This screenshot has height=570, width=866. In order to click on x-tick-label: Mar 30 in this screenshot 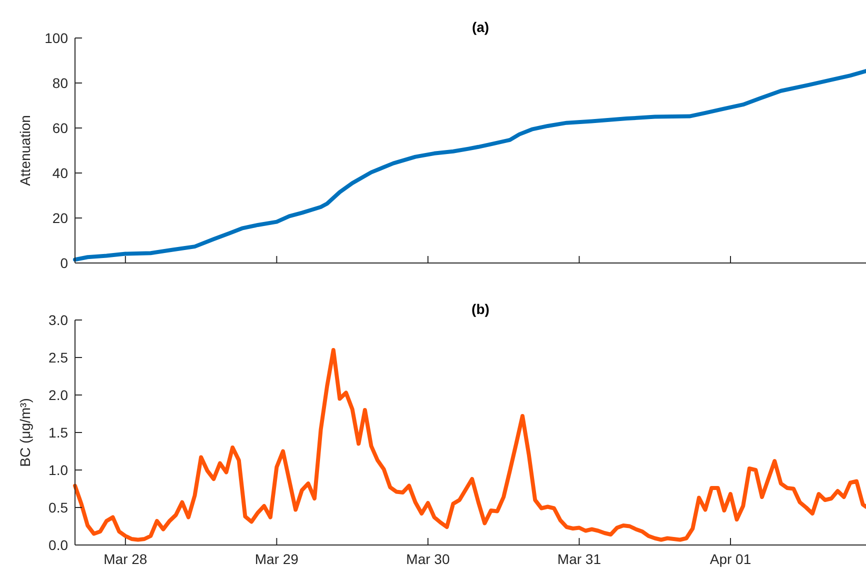, I will do `click(428, 559)`.